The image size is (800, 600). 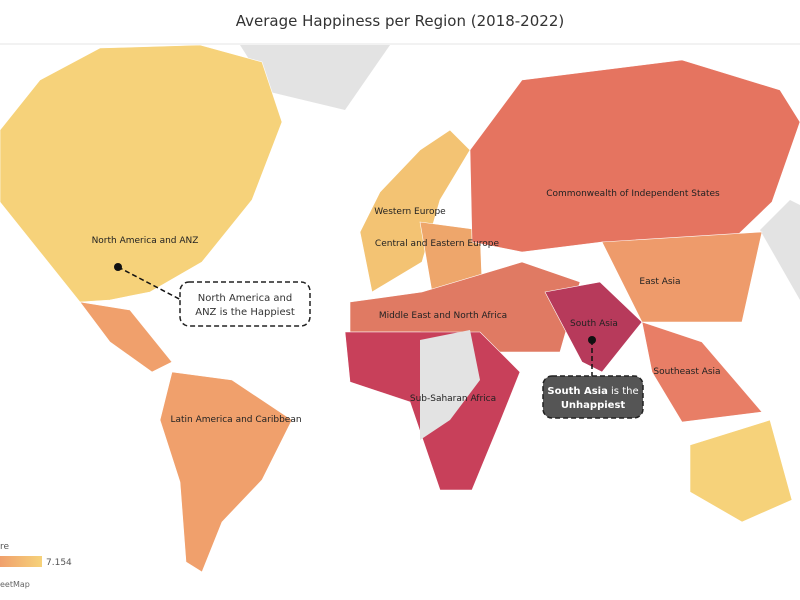 What do you see at coordinates (633, 194) in the screenshot?
I see `region-label: Commonwealth of Independent States` at bounding box center [633, 194].